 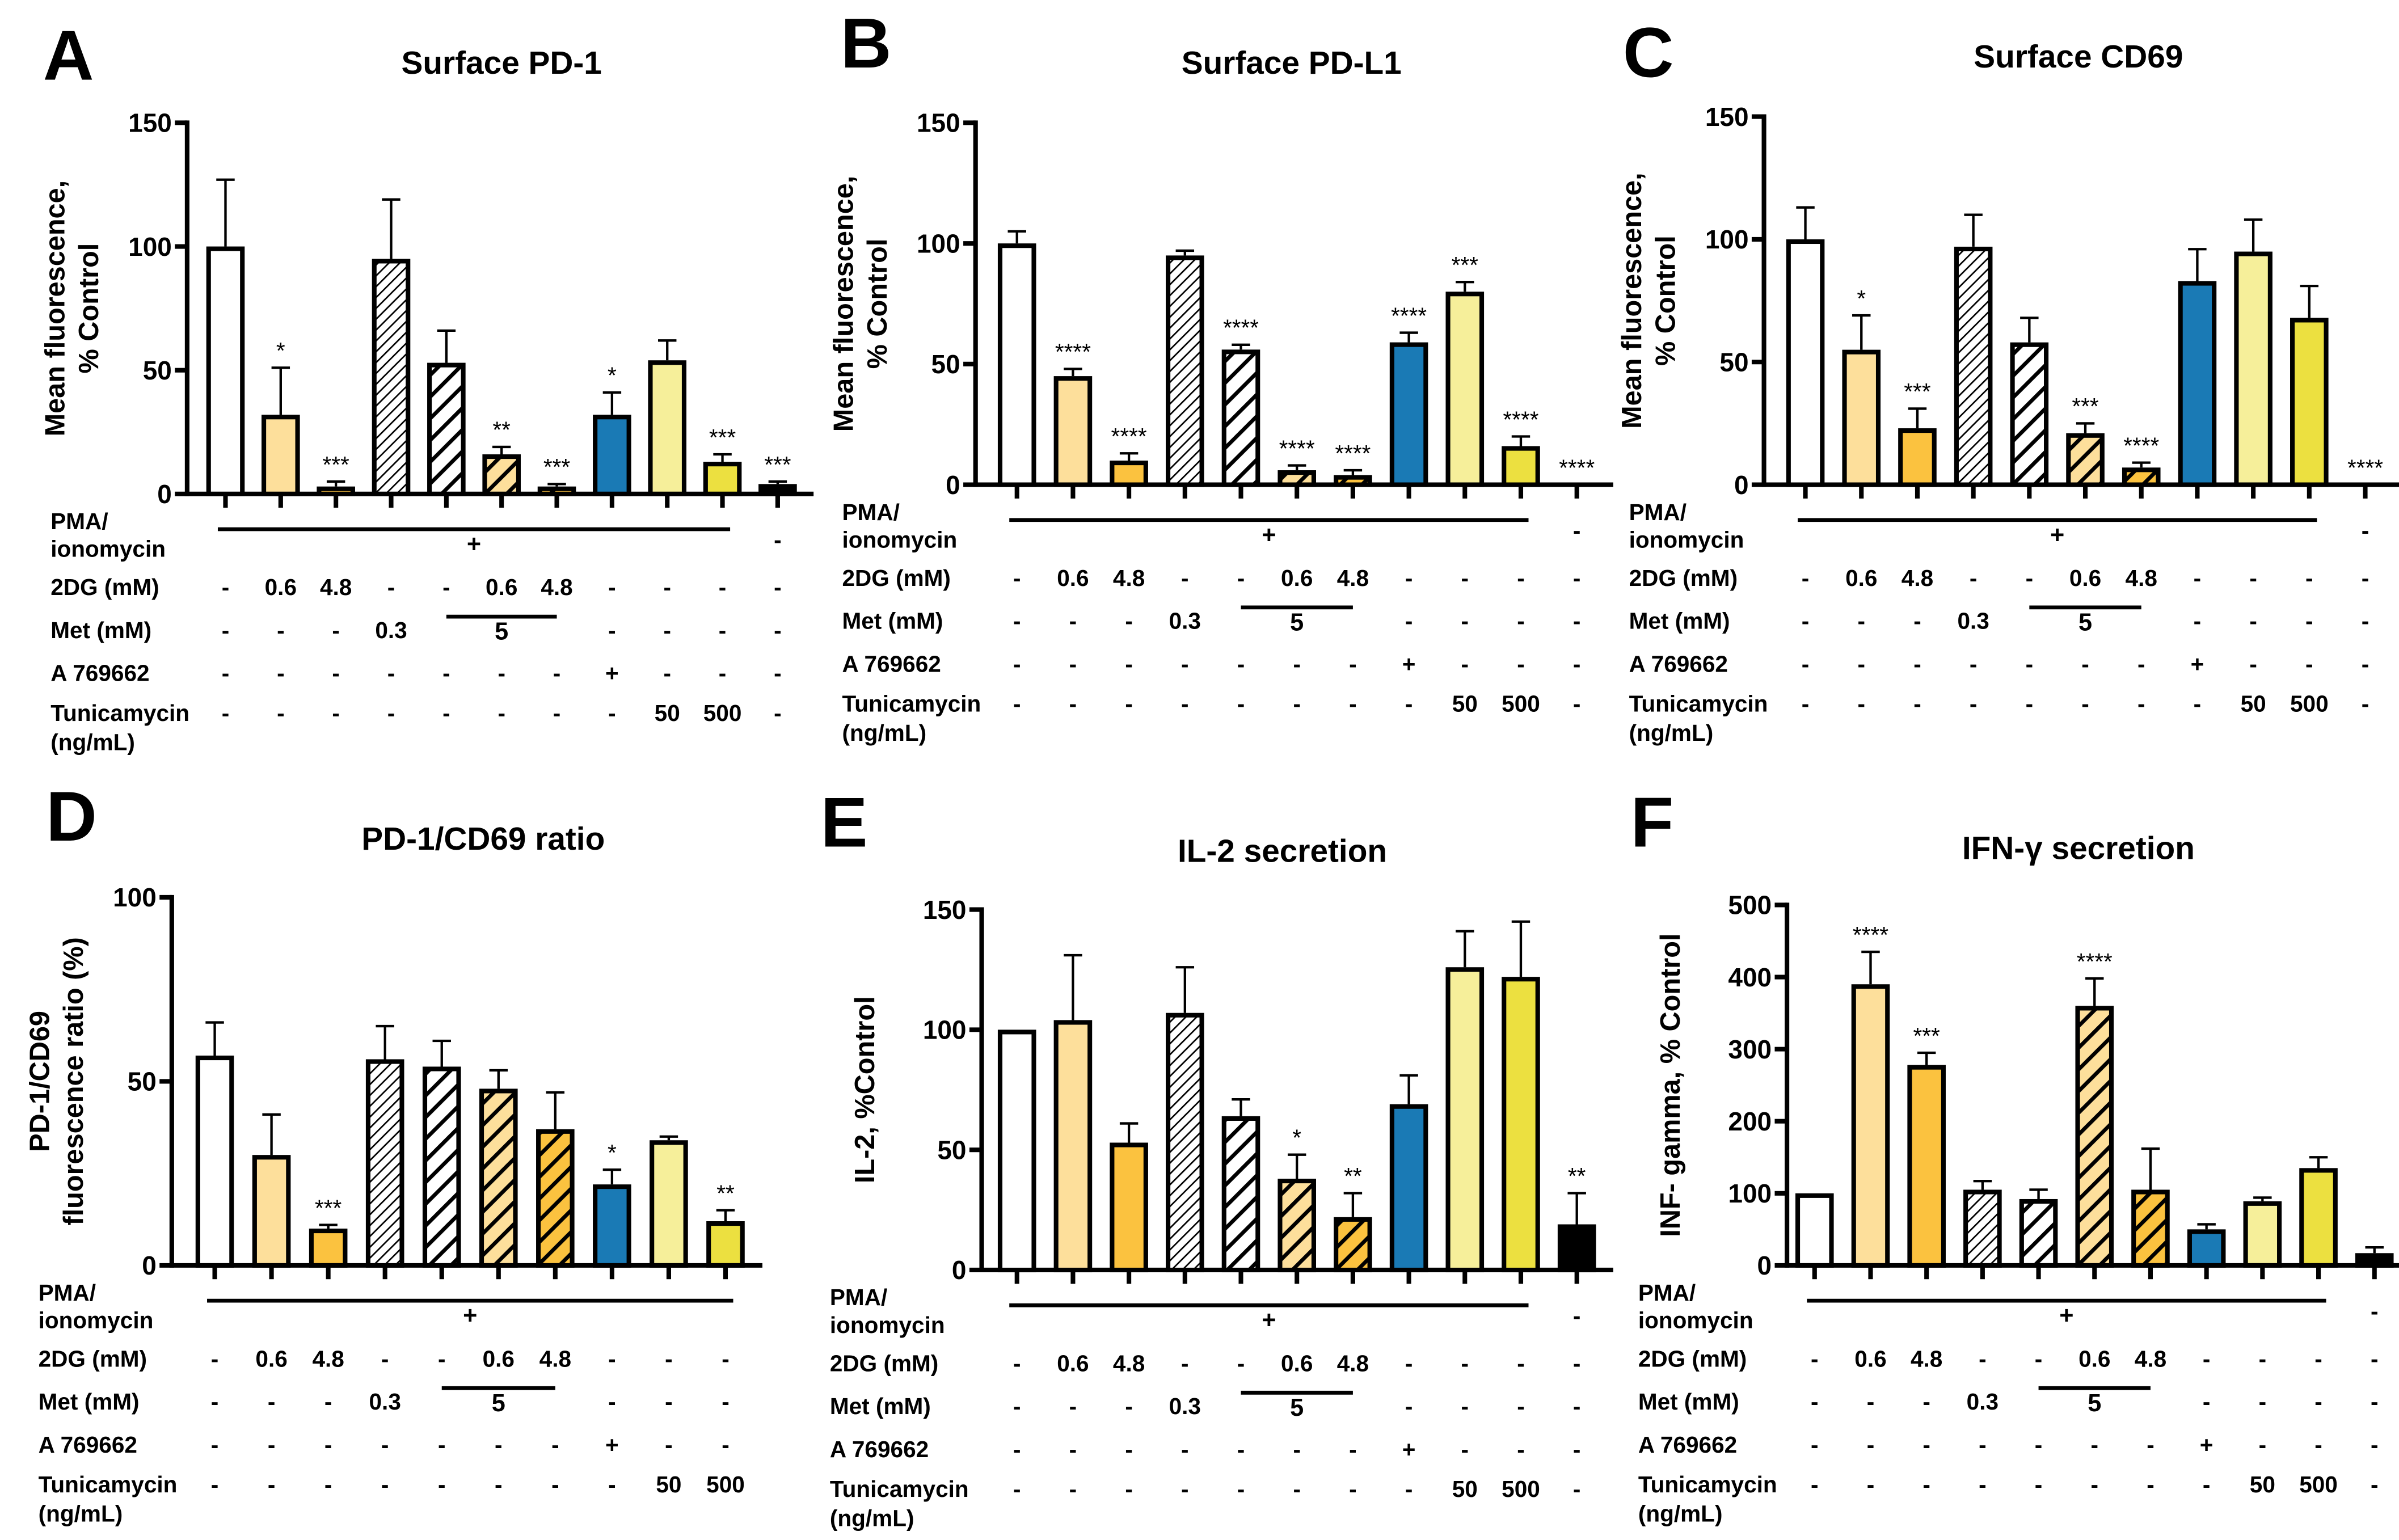 What do you see at coordinates (498, 1403) in the screenshot?
I see `condition-span-label: 5` at bounding box center [498, 1403].